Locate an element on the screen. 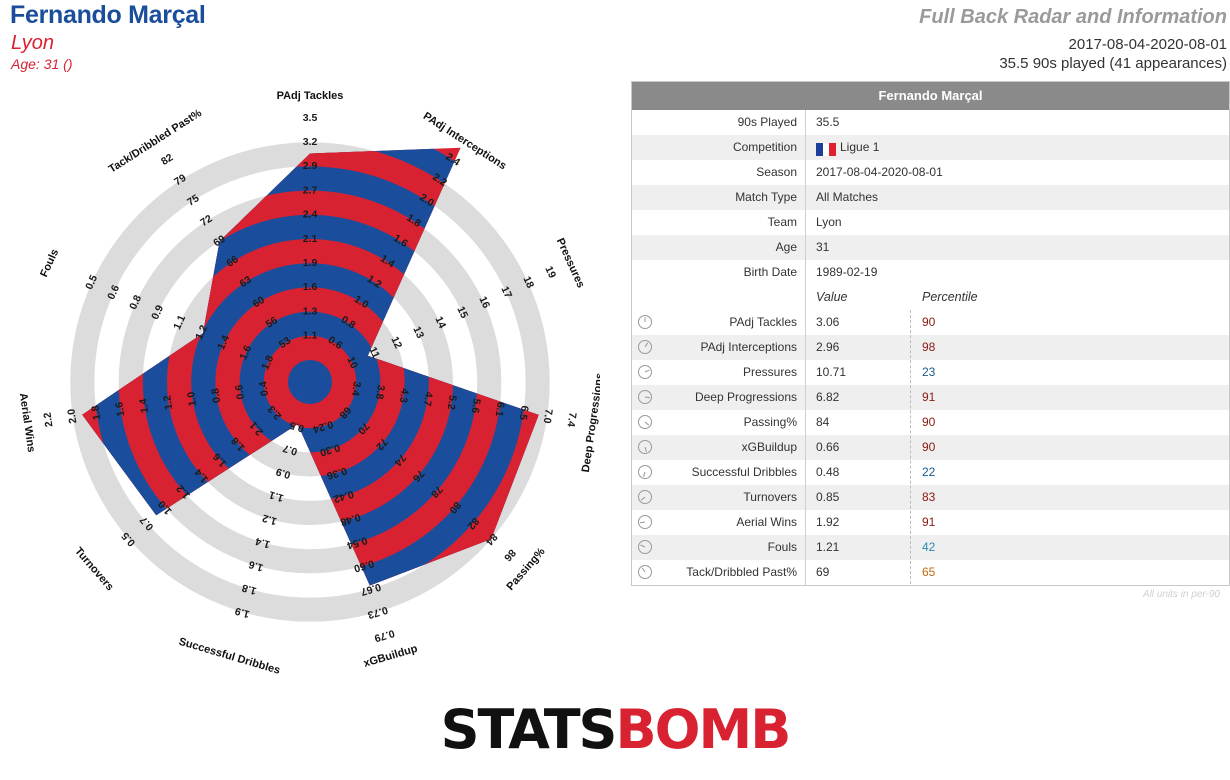 The height and width of the screenshot is (780, 1230). date-range: 2017-08-04-2020-08-01 is located at coordinates (1147, 44).